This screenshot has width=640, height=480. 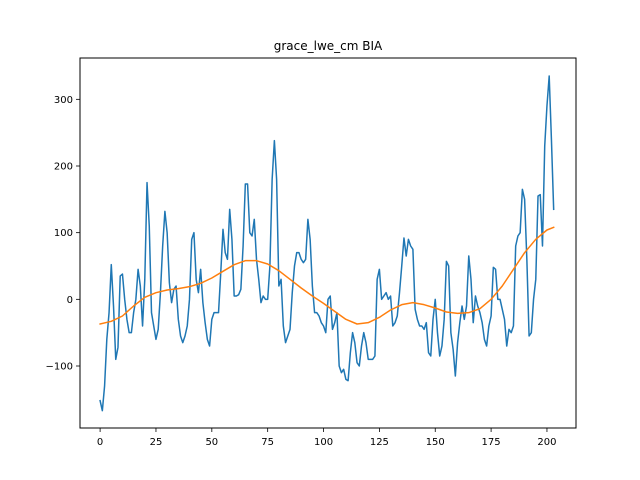 What do you see at coordinates (70, 300) in the screenshot?
I see `y-tick-label: 0` at bounding box center [70, 300].